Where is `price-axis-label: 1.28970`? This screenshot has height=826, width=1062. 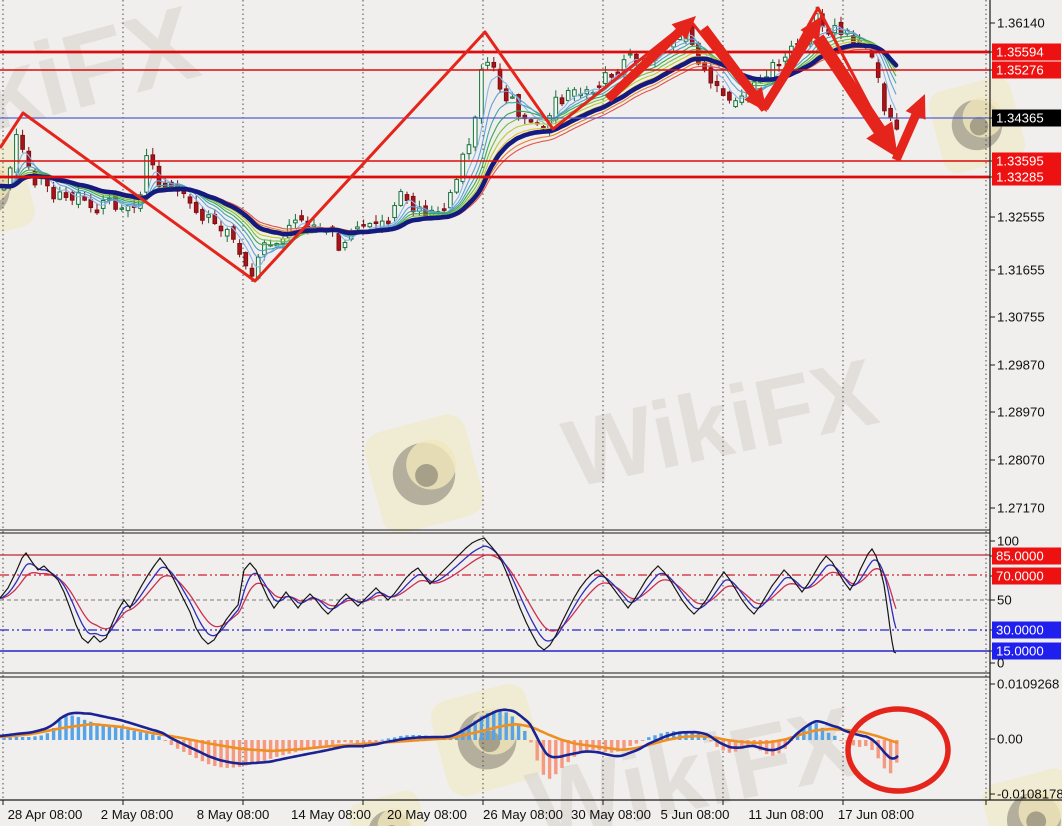
price-axis-label: 1.28970 is located at coordinates (1021, 412).